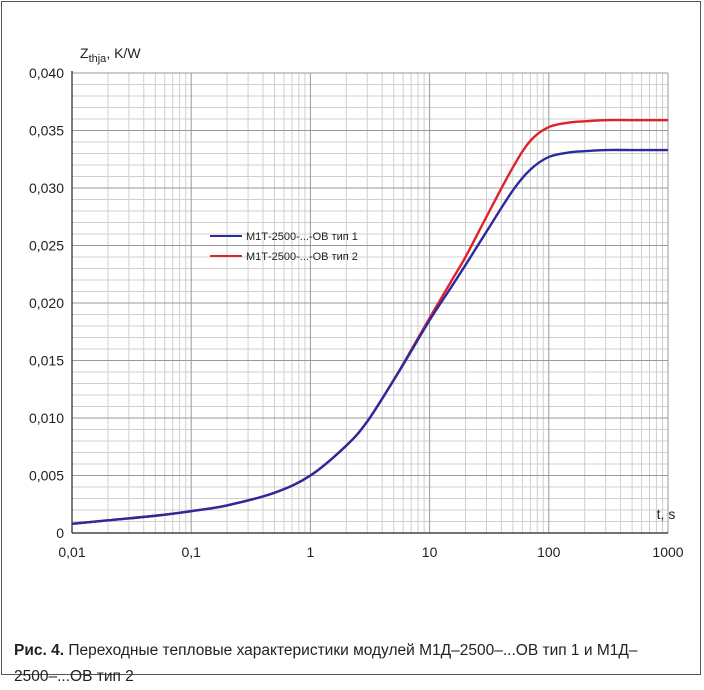 Image resolution: width=704 pixels, height=690 pixels. I want to click on y-tick-label: 0,040, so click(46, 73).